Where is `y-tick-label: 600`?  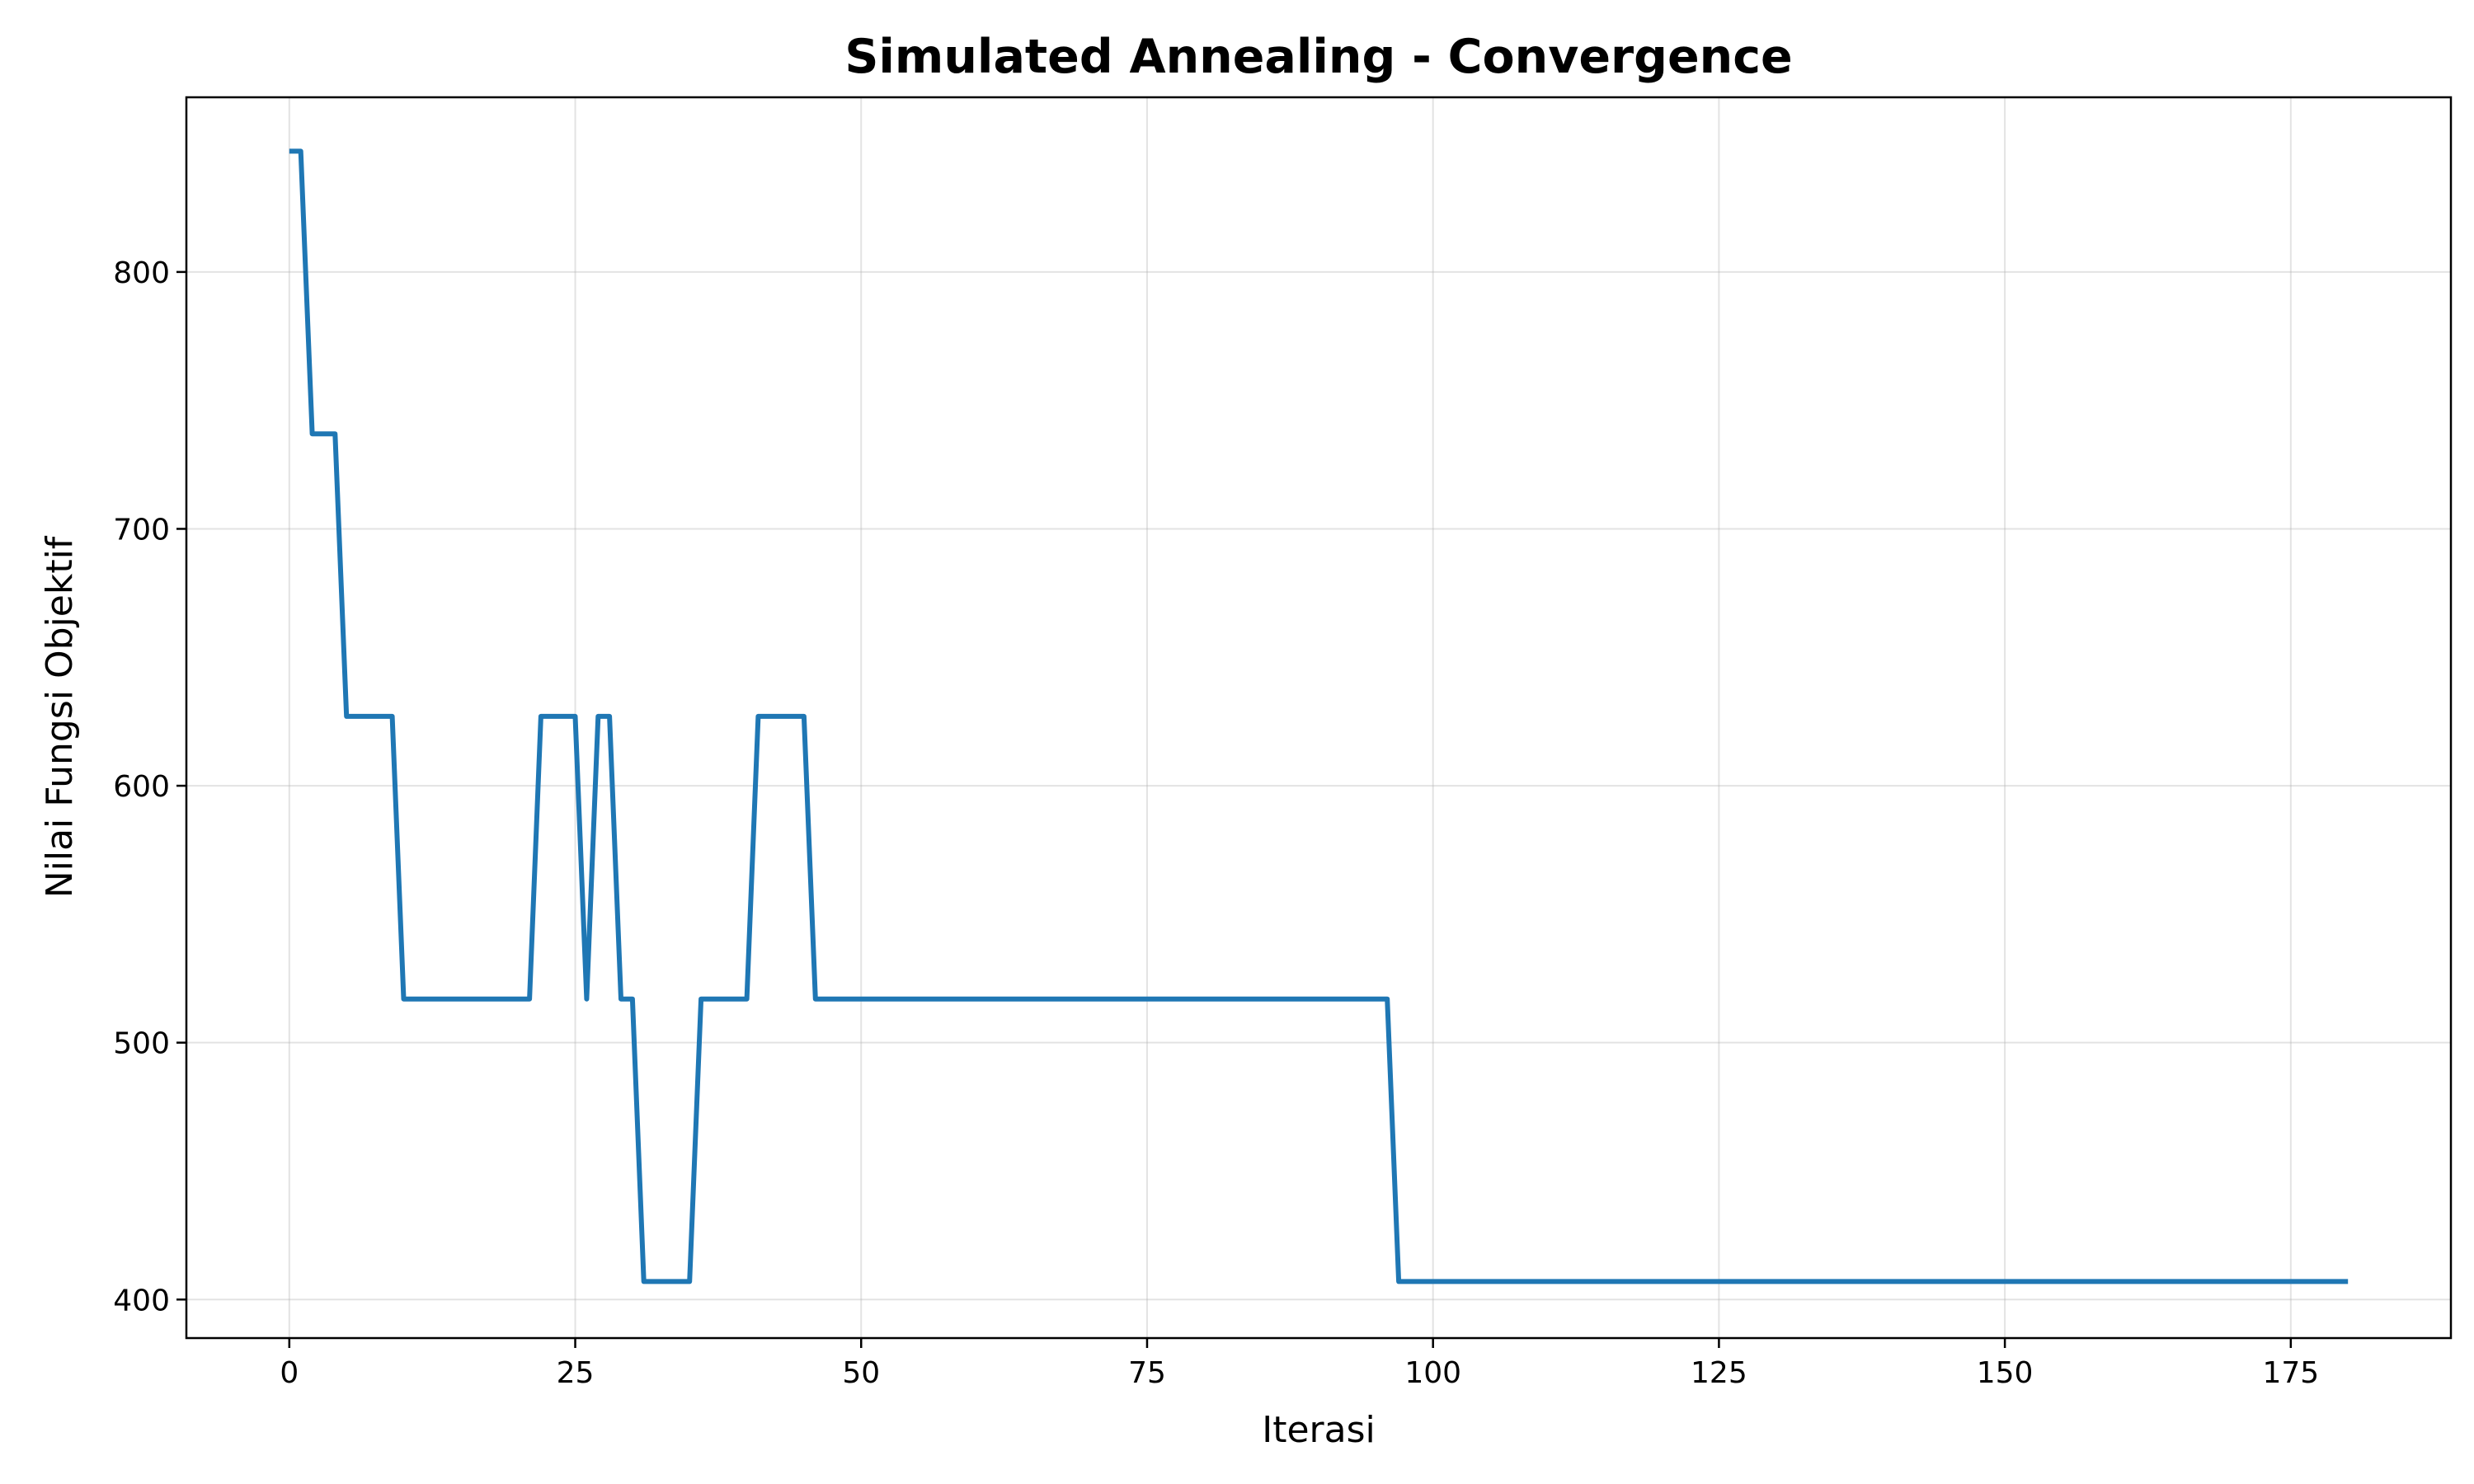
y-tick-label: 600 is located at coordinates (141, 787).